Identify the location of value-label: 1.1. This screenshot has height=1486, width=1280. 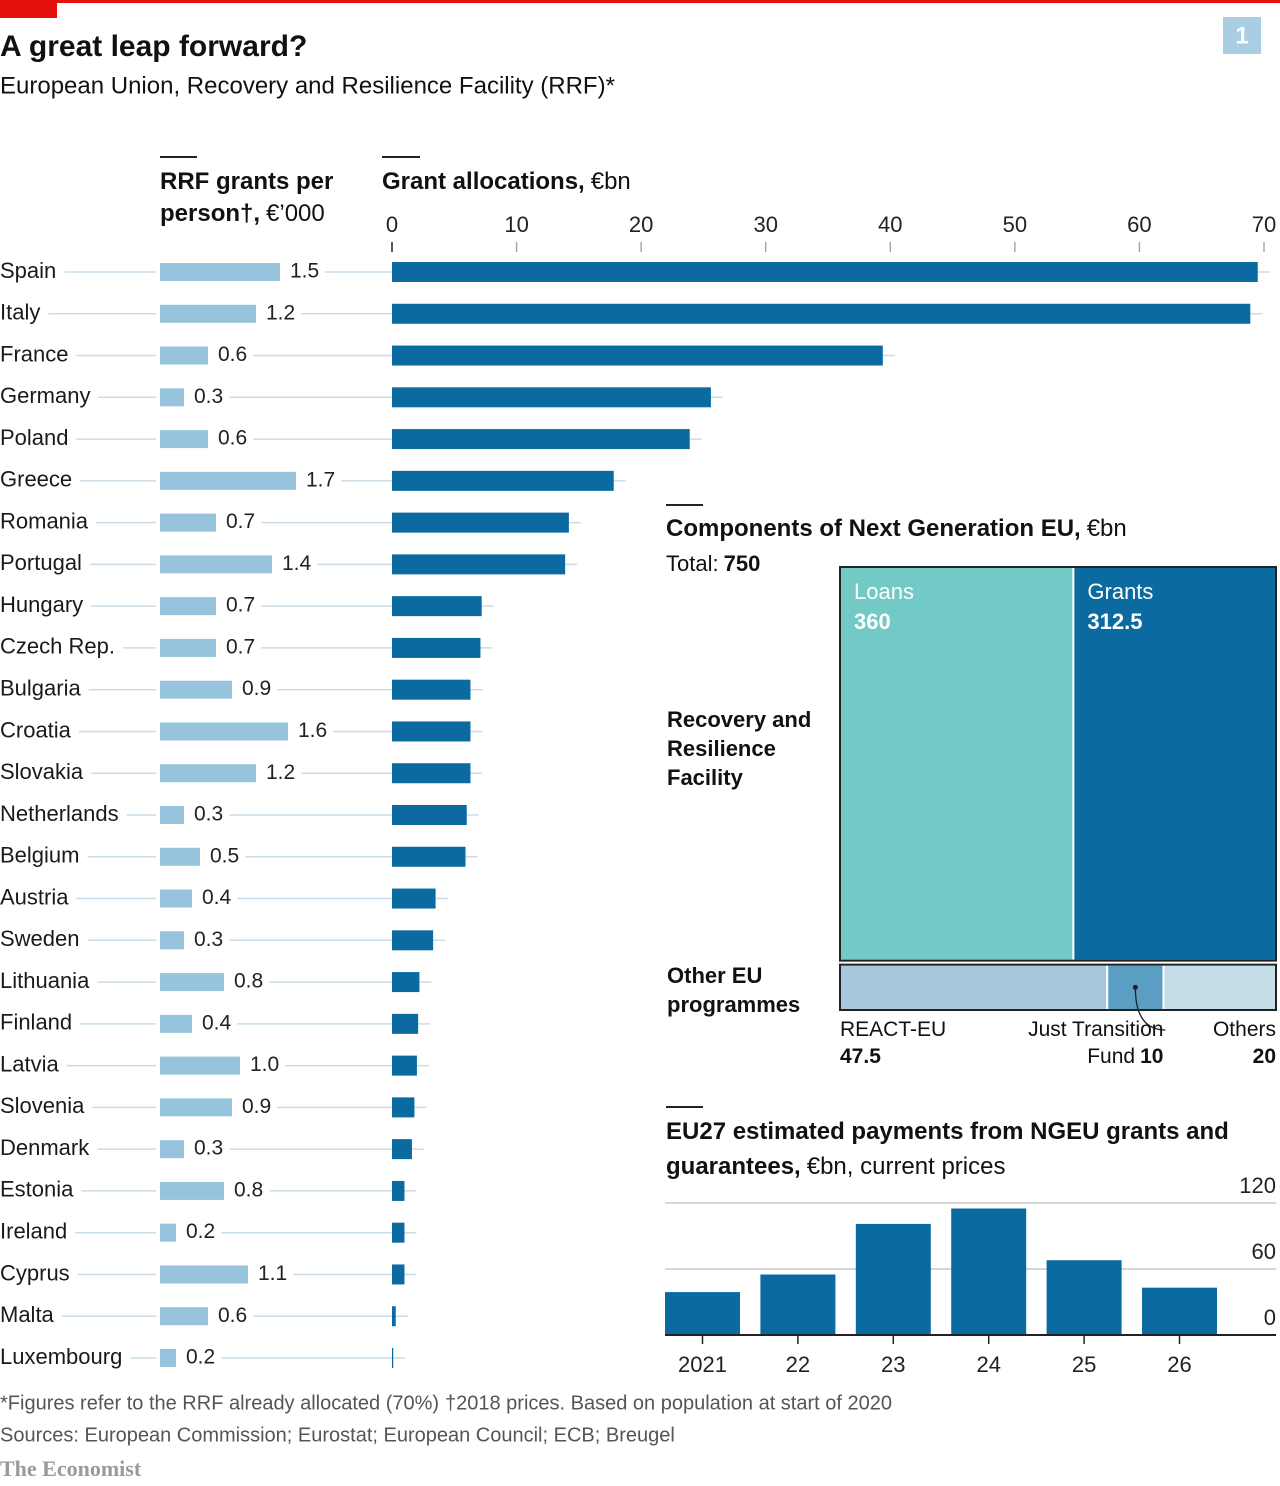
(272, 1273).